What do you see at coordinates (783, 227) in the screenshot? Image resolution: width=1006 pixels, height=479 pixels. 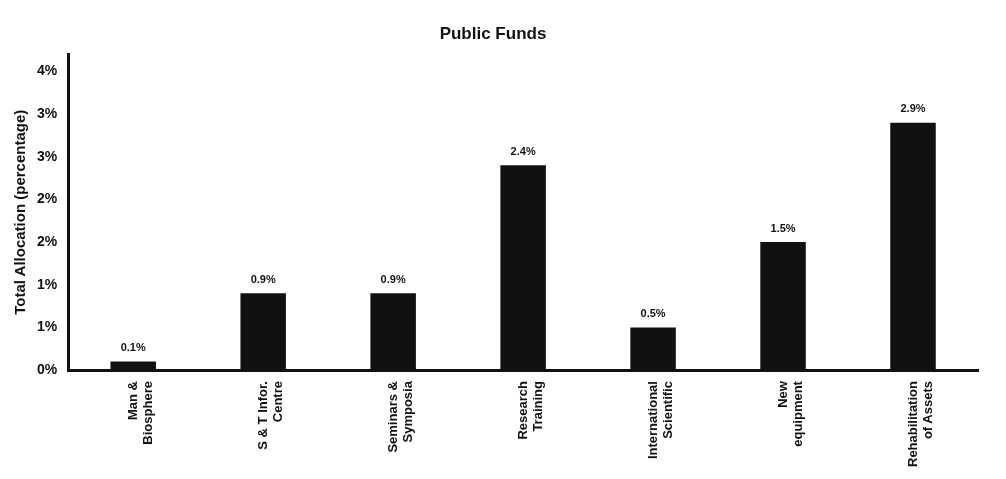 I see `data-label: 1.5%` at bounding box center [783, 227].